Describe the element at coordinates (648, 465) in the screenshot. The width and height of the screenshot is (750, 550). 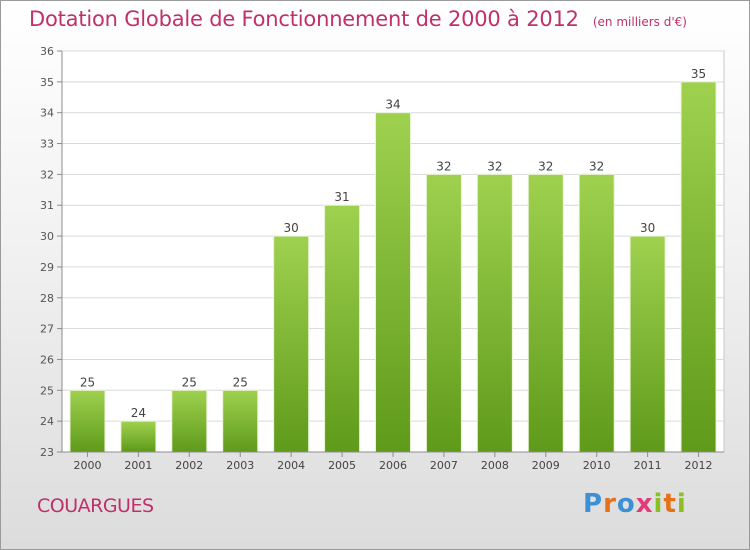
I see `x-tick-label: 2011` at that location.